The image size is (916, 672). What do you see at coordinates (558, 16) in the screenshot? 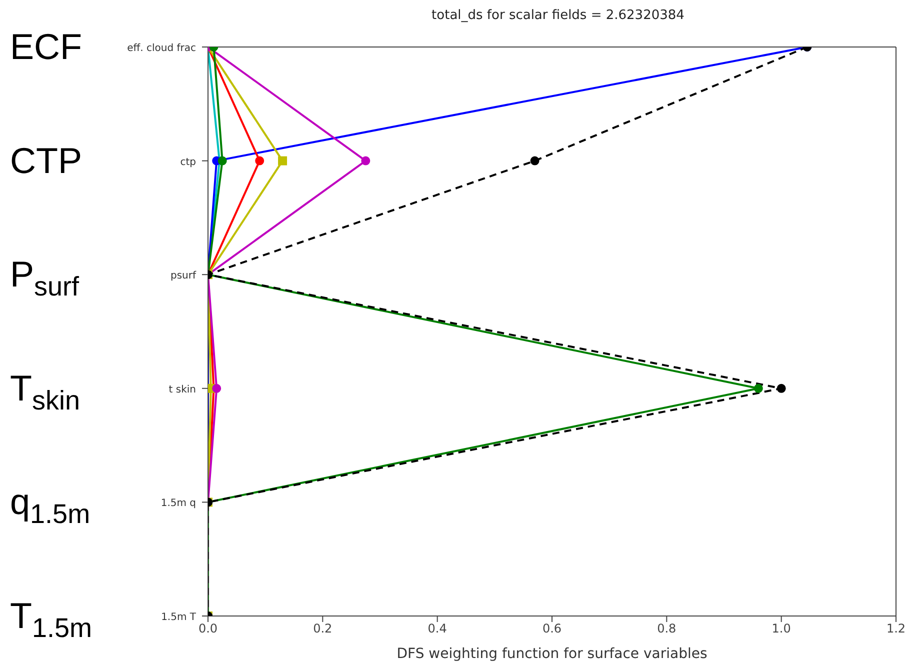
I see `chart-title: total_ds for scalar fields = 2.62320384` at bounding box center [558, 16].